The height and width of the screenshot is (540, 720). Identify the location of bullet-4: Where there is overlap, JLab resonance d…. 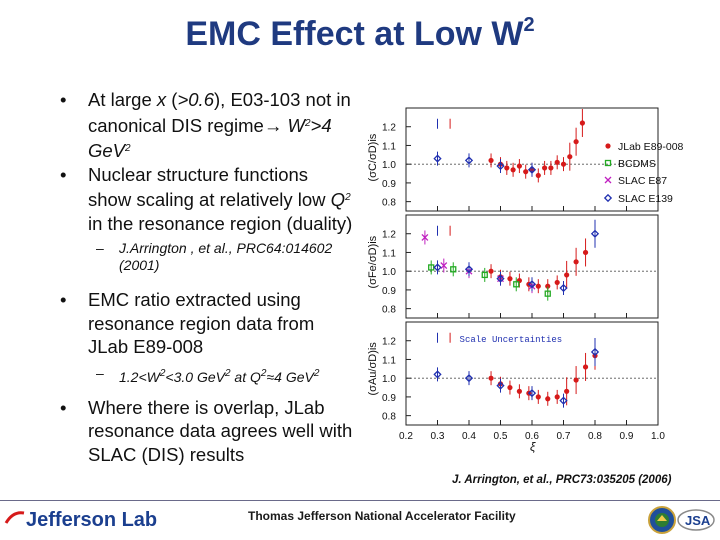
(206, 431).